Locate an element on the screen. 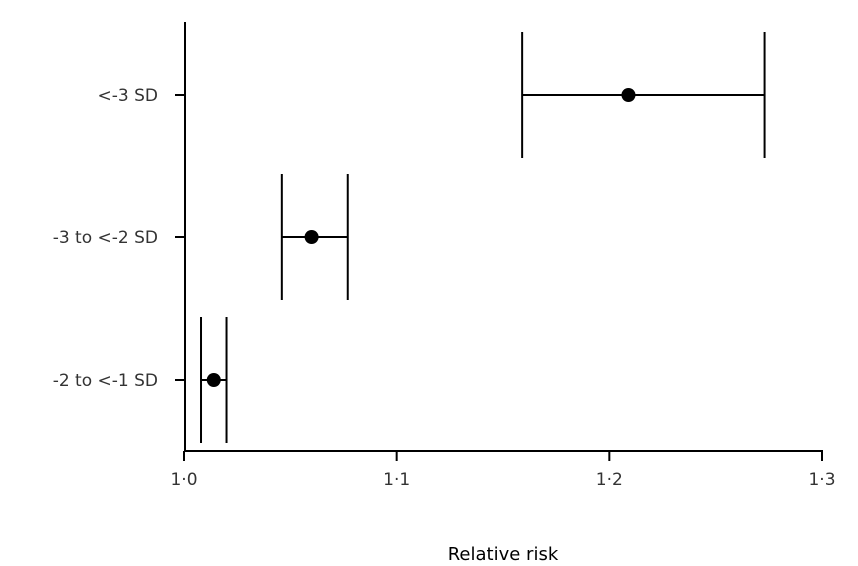 This screenshot has height=566, width=858. category-label: -2 to <-1 SD is located at coordinates (105, 381).